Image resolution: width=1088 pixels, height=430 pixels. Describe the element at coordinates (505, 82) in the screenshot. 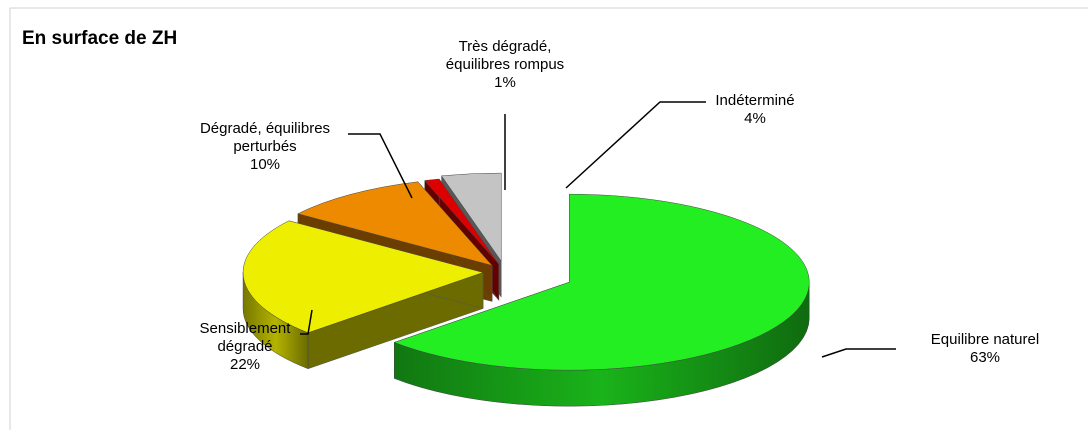

I see `value-label: 1%` at that location.